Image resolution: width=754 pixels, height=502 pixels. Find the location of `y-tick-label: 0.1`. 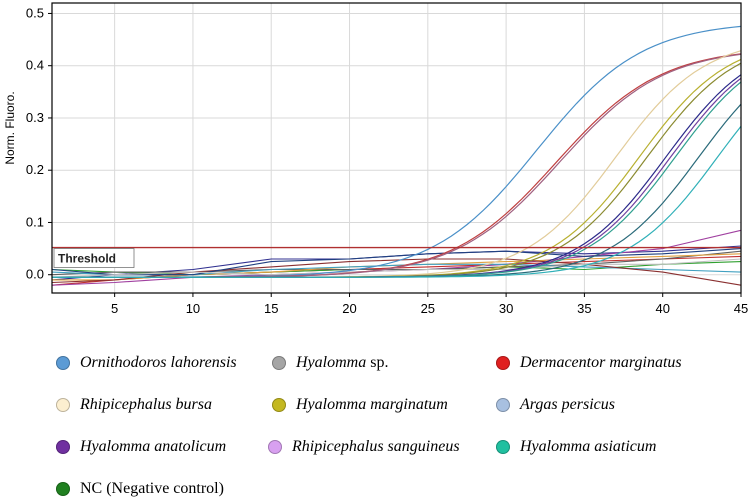

y-tick-label: 0.1 is located at coordinates (35, 221).